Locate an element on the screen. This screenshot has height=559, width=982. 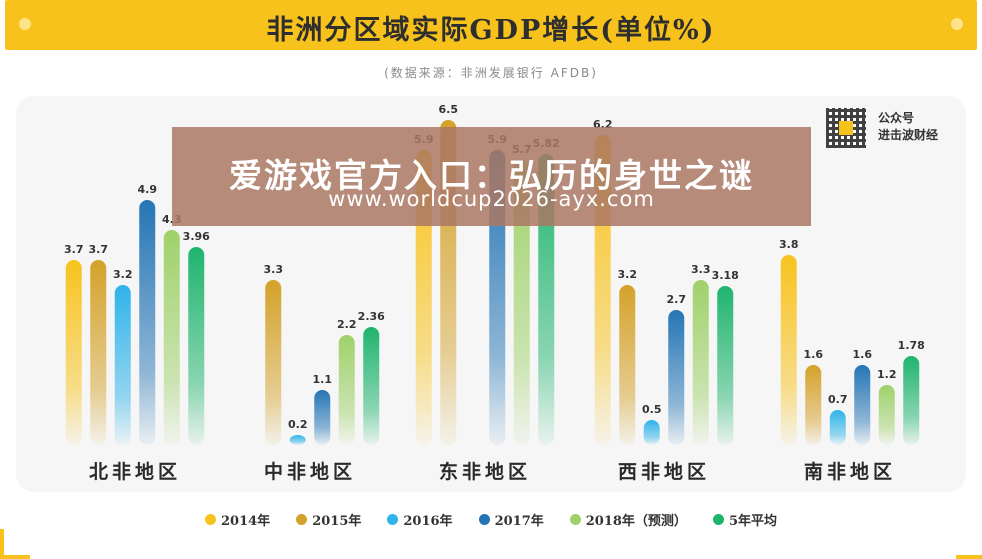
watermark-banner: 爱游戏官方入口：弘历的身世之谜 www.worldcup2026-ayx.com is located at coordinates (491, 176).